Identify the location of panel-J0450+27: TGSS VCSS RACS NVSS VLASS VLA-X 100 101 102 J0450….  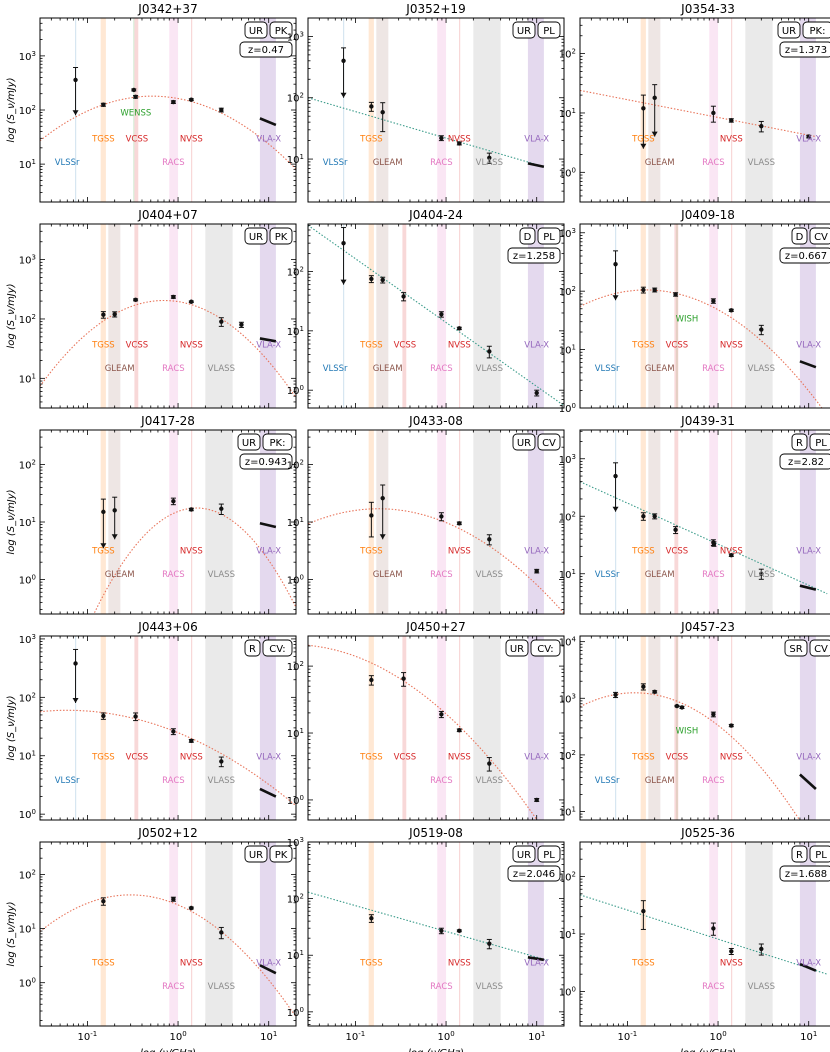
(426, 720).